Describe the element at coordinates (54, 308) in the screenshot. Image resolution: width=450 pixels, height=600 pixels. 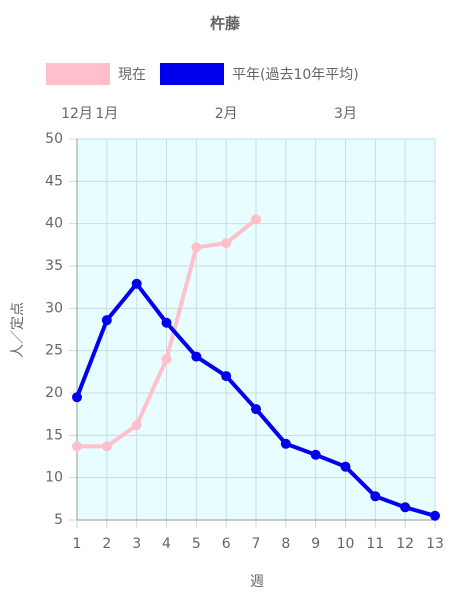
I see `y-tick-label: 30` at that location.